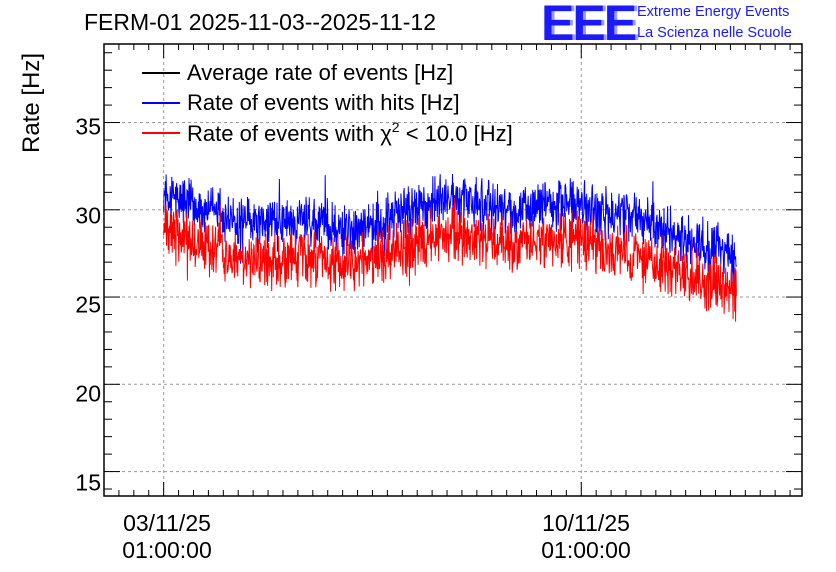 Image resolution: width=836 pixels, height=572 pixels. What do you see at coordinates (88, 126) in the screenshot?
I see `y-tick-label: 35` at bounding box center [88, 126].